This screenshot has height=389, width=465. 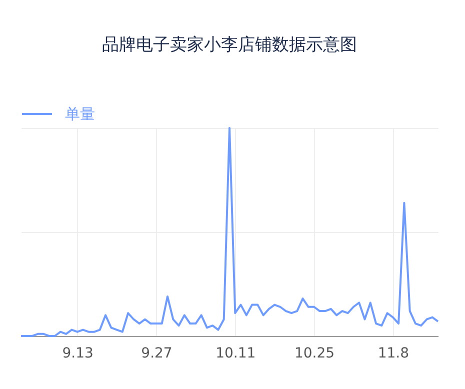 What do you see at coordinates (236, 354) in the screenshot?
I see `x-tick-label: 10.11` at bounding box center [236, 354].